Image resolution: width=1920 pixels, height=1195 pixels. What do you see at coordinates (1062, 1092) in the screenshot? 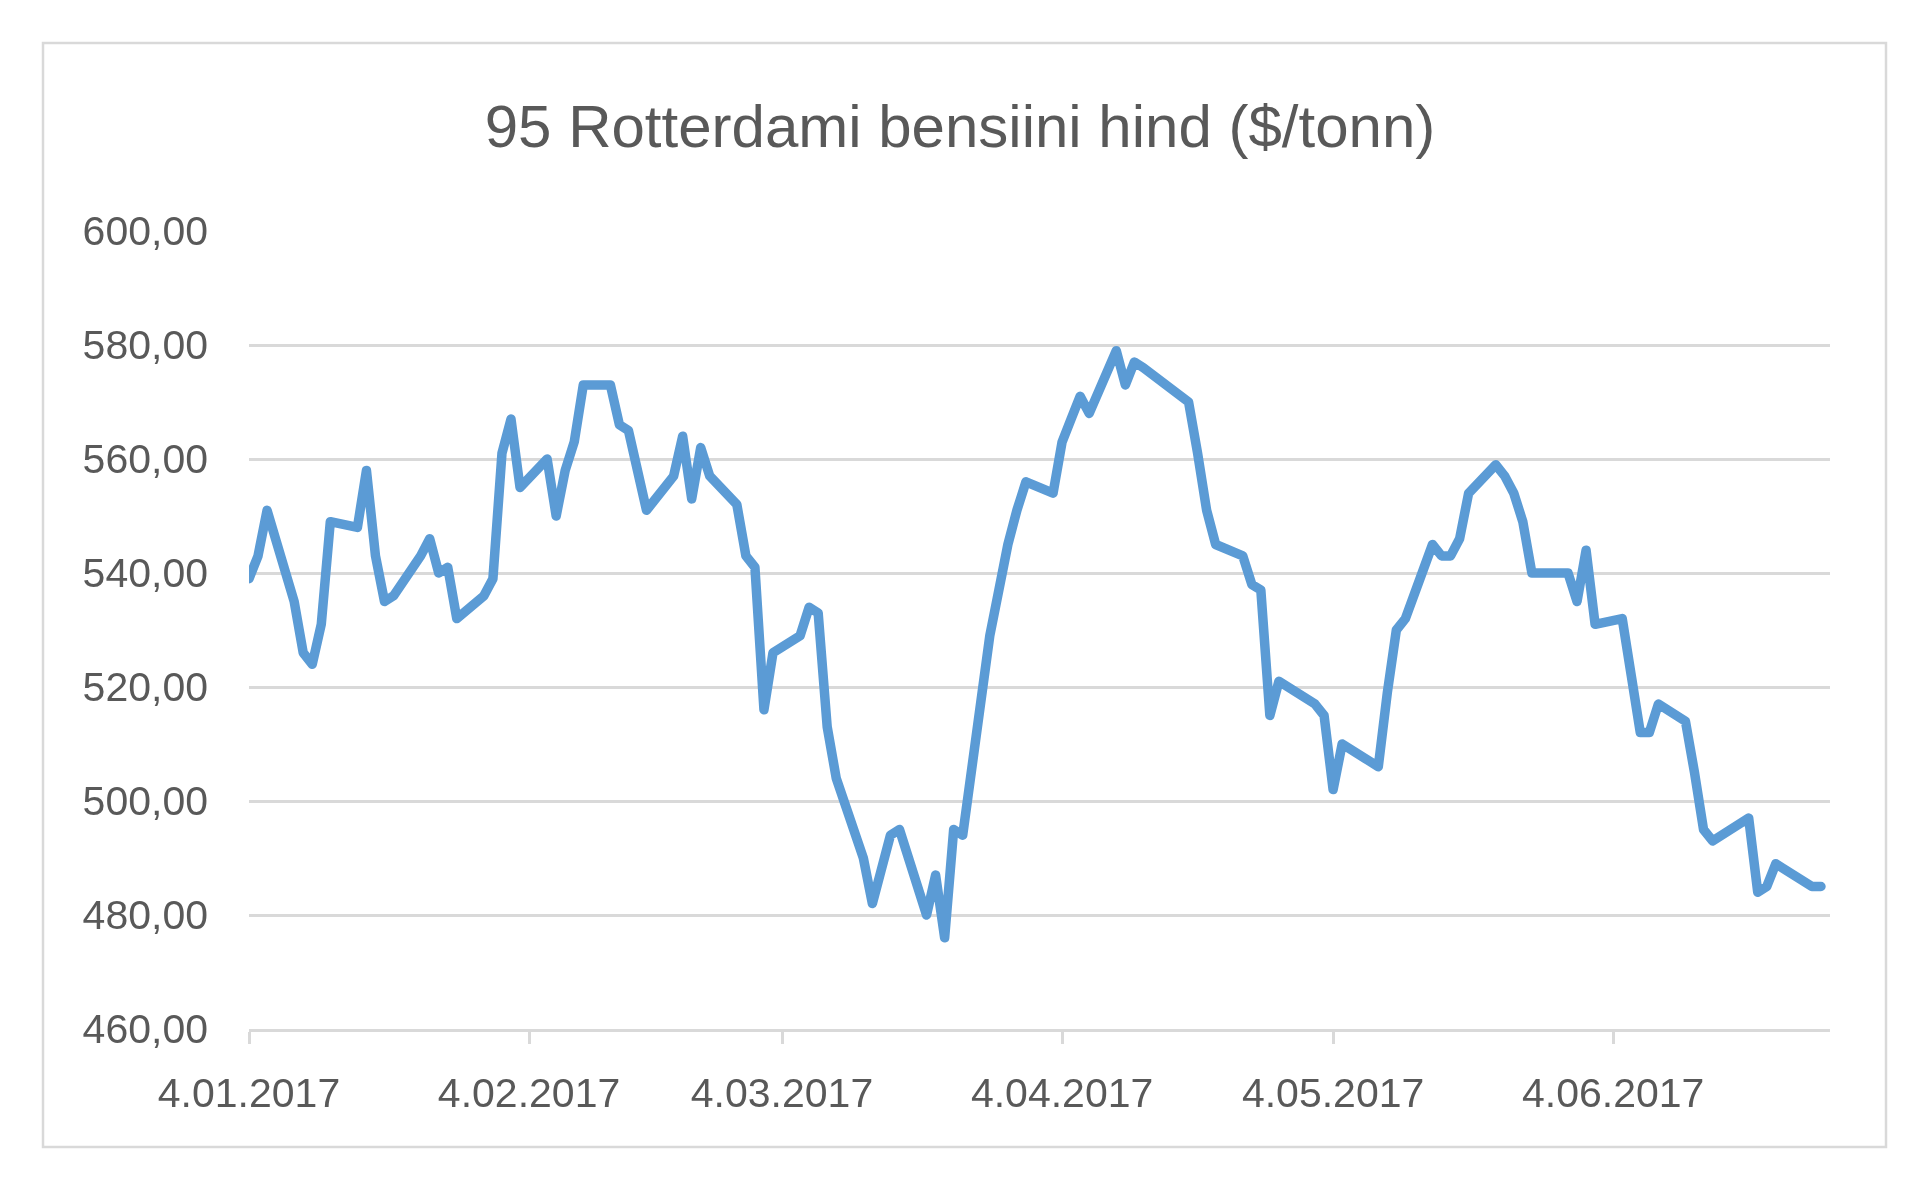
I see `x-tick-label: 4.04.2017` at bounding box center [1062, 1092].